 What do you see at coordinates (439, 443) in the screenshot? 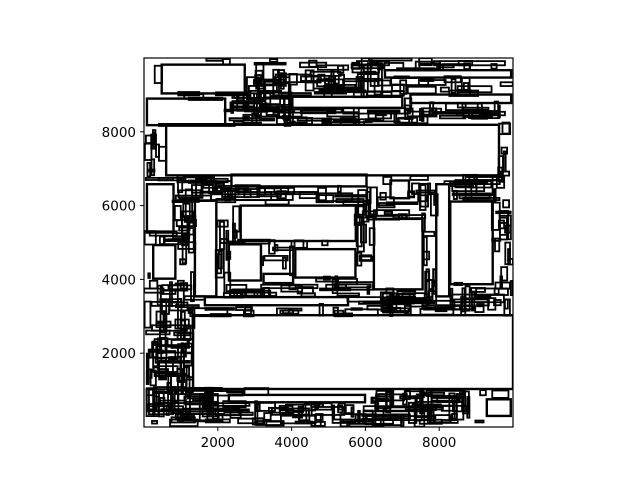
I see `x-tick-label: 8000` at bounding box center [439, 443].